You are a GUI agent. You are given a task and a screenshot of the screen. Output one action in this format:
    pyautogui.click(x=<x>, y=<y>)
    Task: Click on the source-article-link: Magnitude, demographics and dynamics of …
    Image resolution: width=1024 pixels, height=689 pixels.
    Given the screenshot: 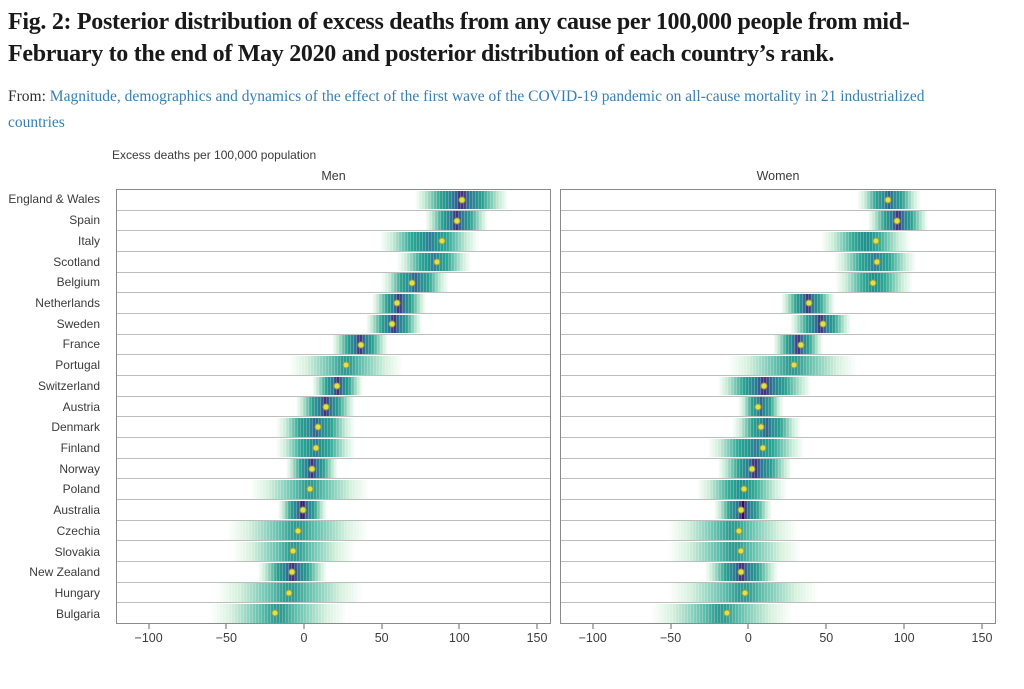 What is the action you would take?
    pyautogui.click(x=466, y=109)
    